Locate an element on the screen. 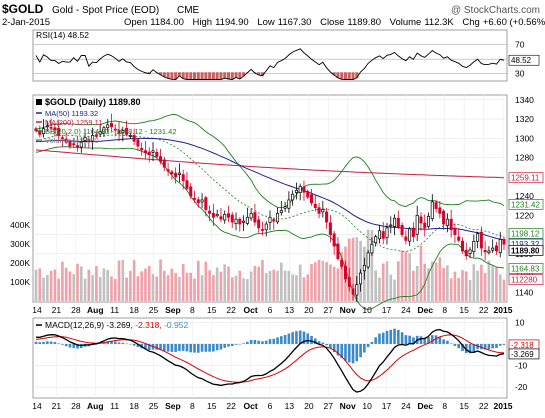  x-tick-label: Dec is located at coordinates (426, 310).